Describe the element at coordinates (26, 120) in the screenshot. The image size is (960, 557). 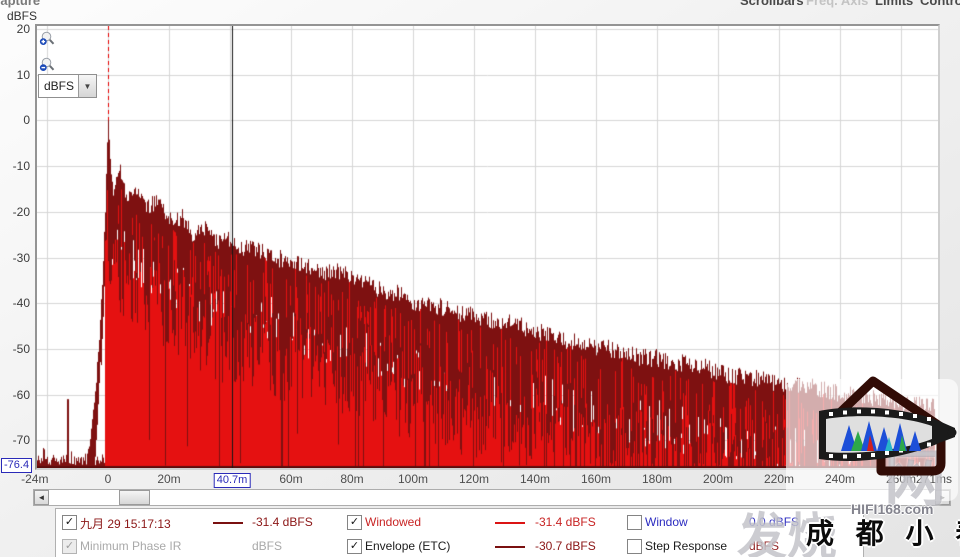
I see `y-tick-label: 0` at that location.